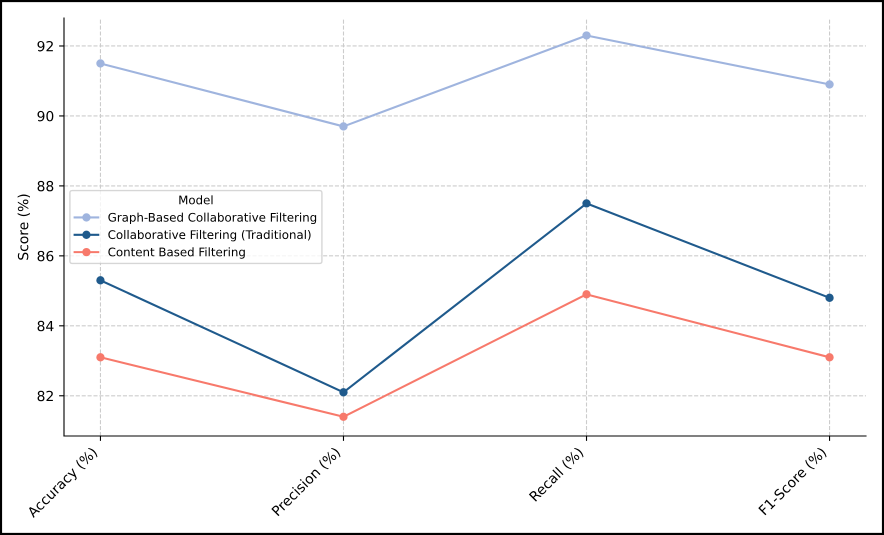 Image resolution: width=884 pixels, height=535 pixels. Describe the element at coordinates (176, 253) in the screenshot. I see `legend-label: Content Based Filtering` at that location.